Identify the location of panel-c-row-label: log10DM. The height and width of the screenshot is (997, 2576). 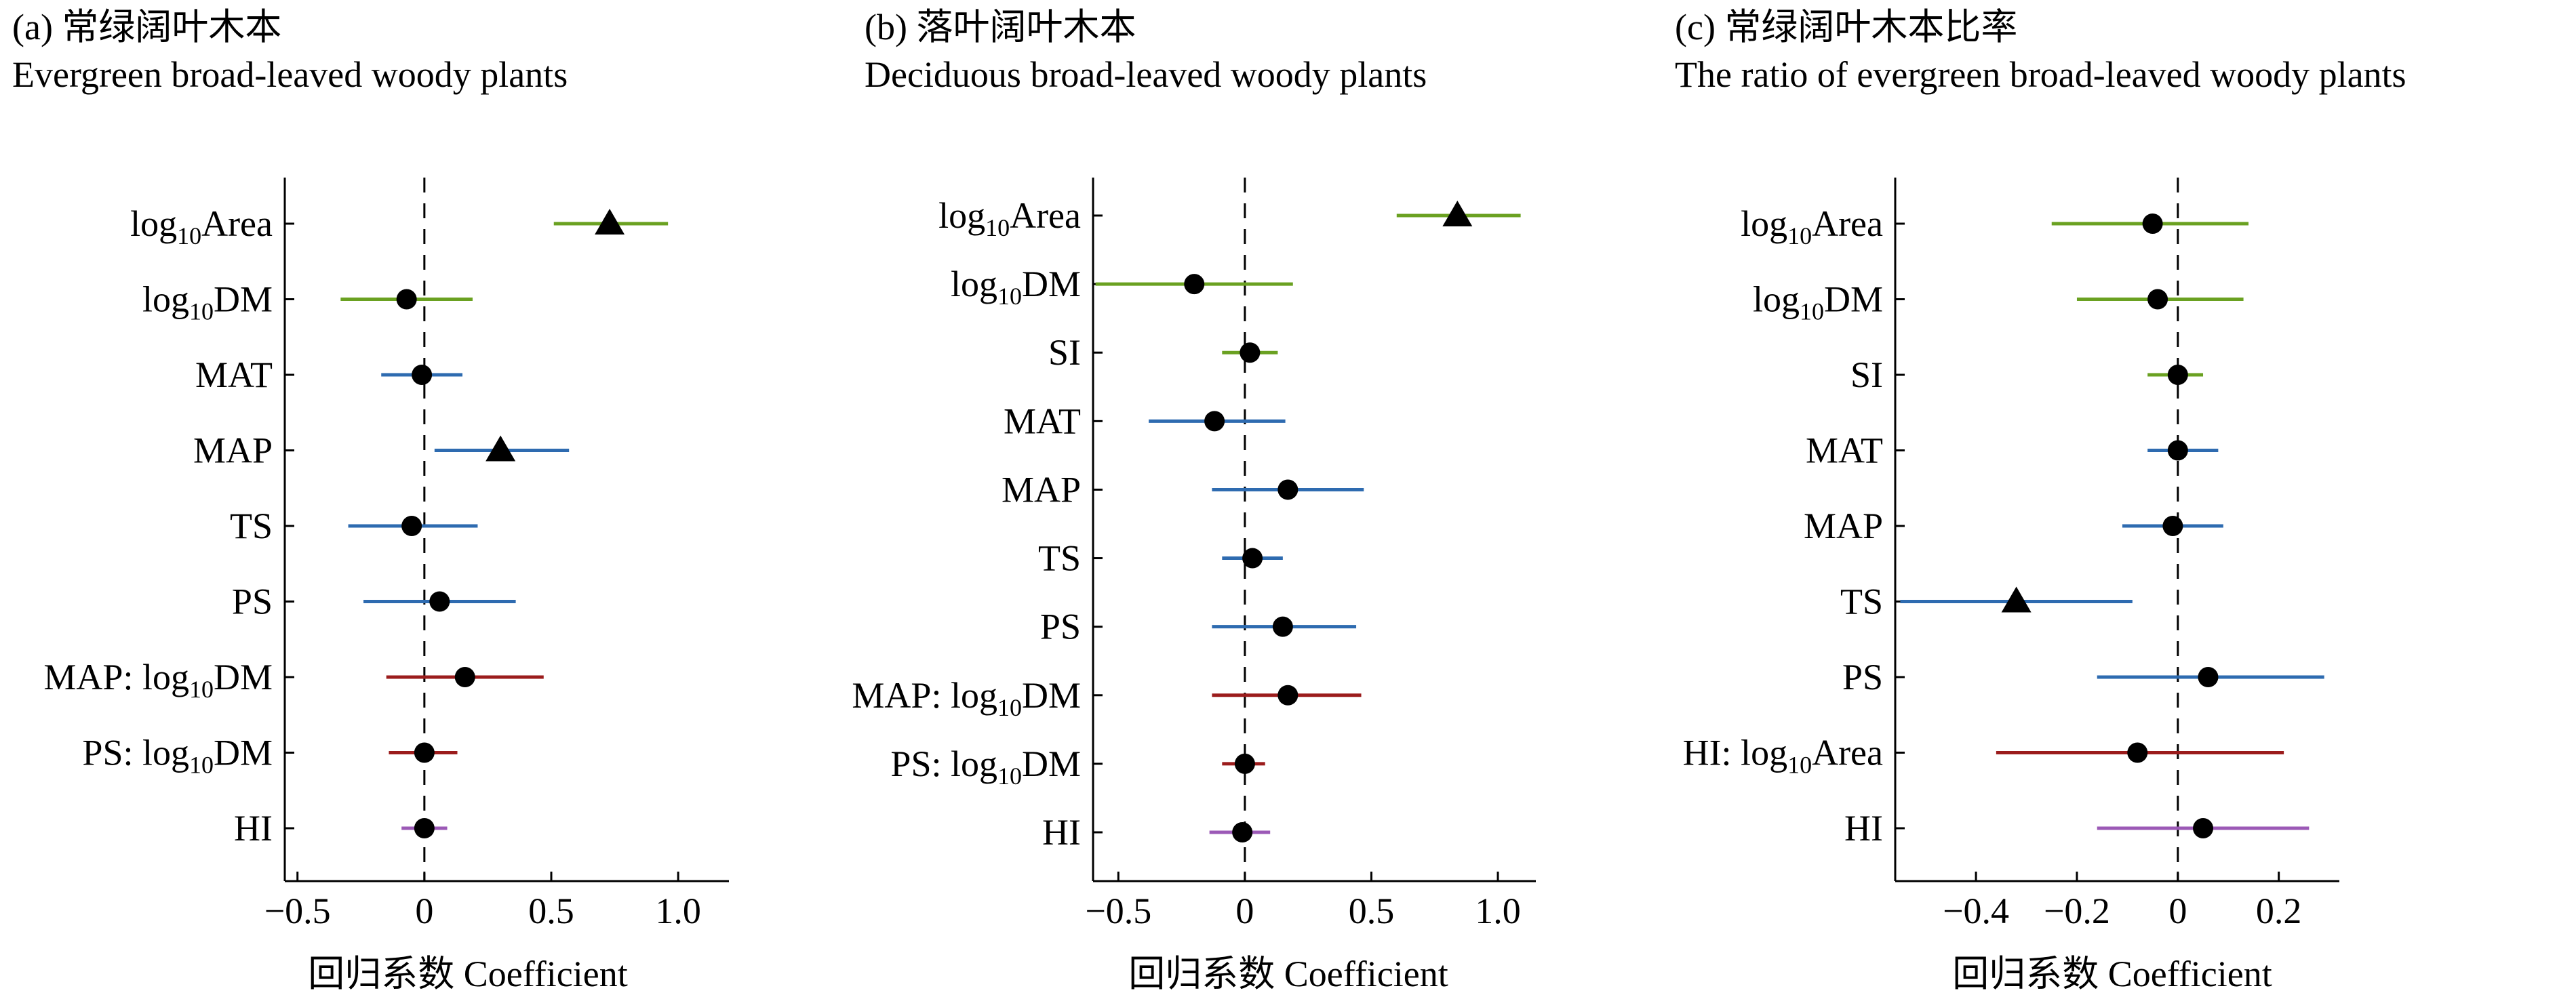
(1818, 302).